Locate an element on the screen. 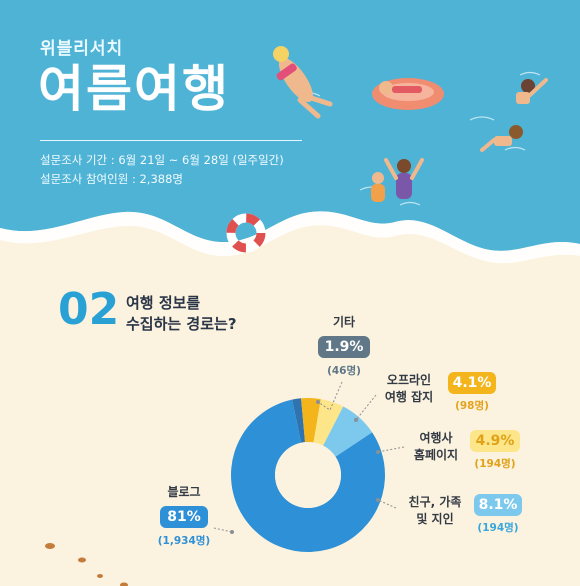  label-blog: 블로그 is located at coordinates (184, 492).